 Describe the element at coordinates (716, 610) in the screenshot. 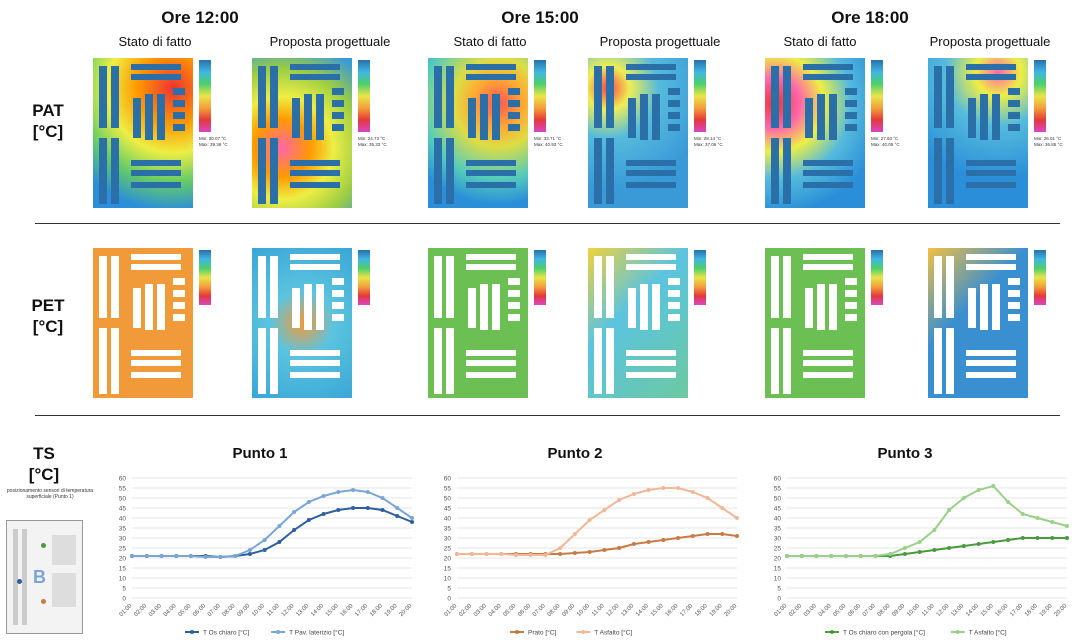

I see `x-tick-label: 19:00` at that location.